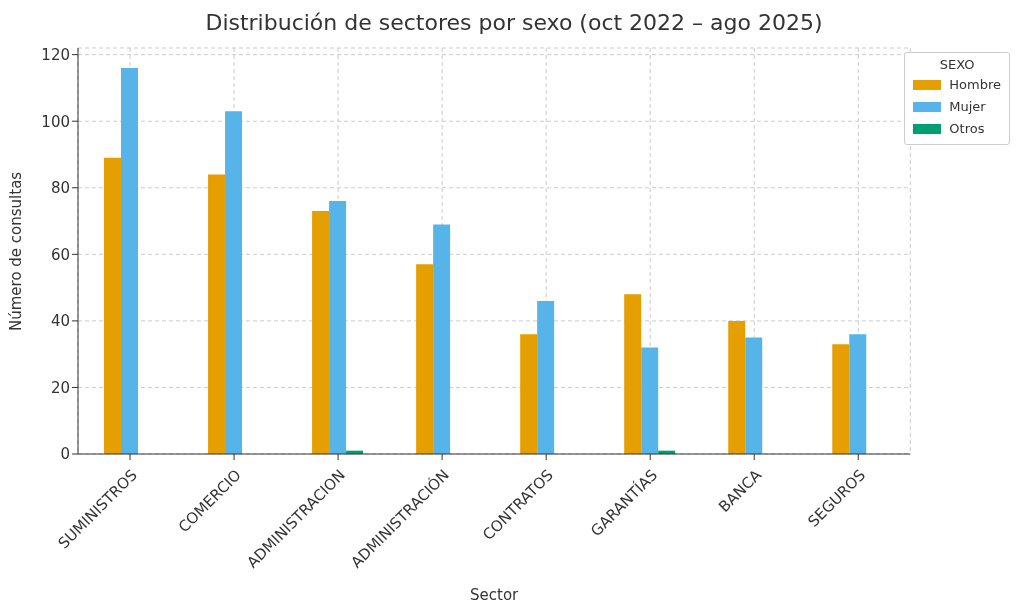 The image size is (1028, 611). I want to click on legend-title: SEXO, so click(957, 64).